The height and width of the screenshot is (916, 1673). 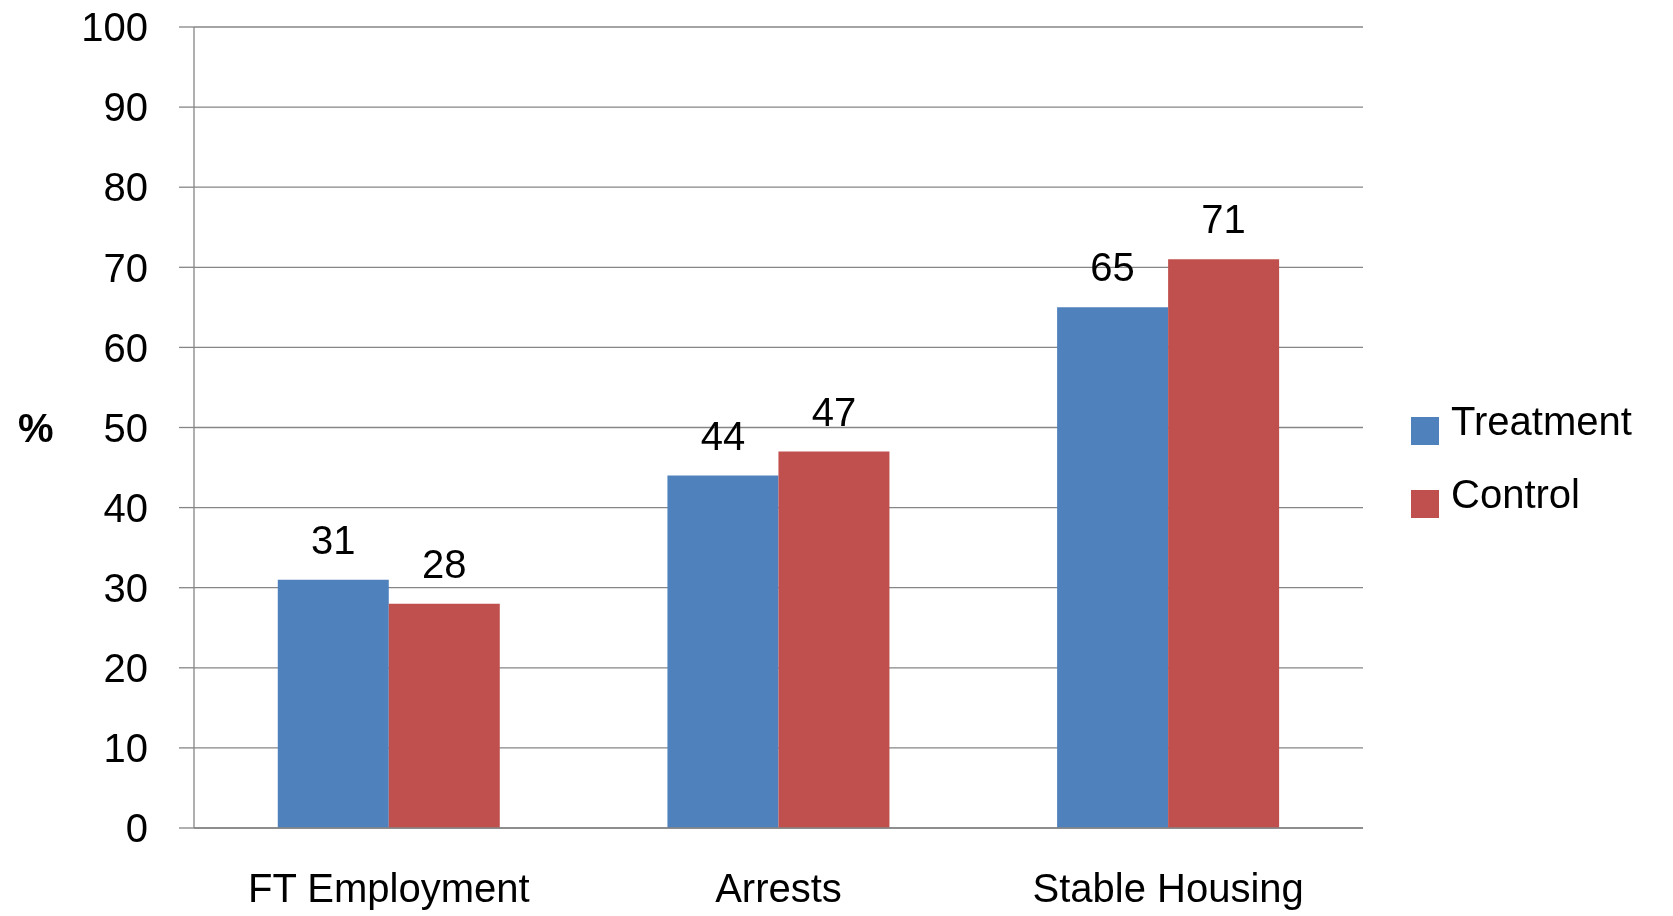 What do you see at coordinates (125, 267) in the screenshot?
I see `y-tick-label: 70` at bounding box center [125, 267].